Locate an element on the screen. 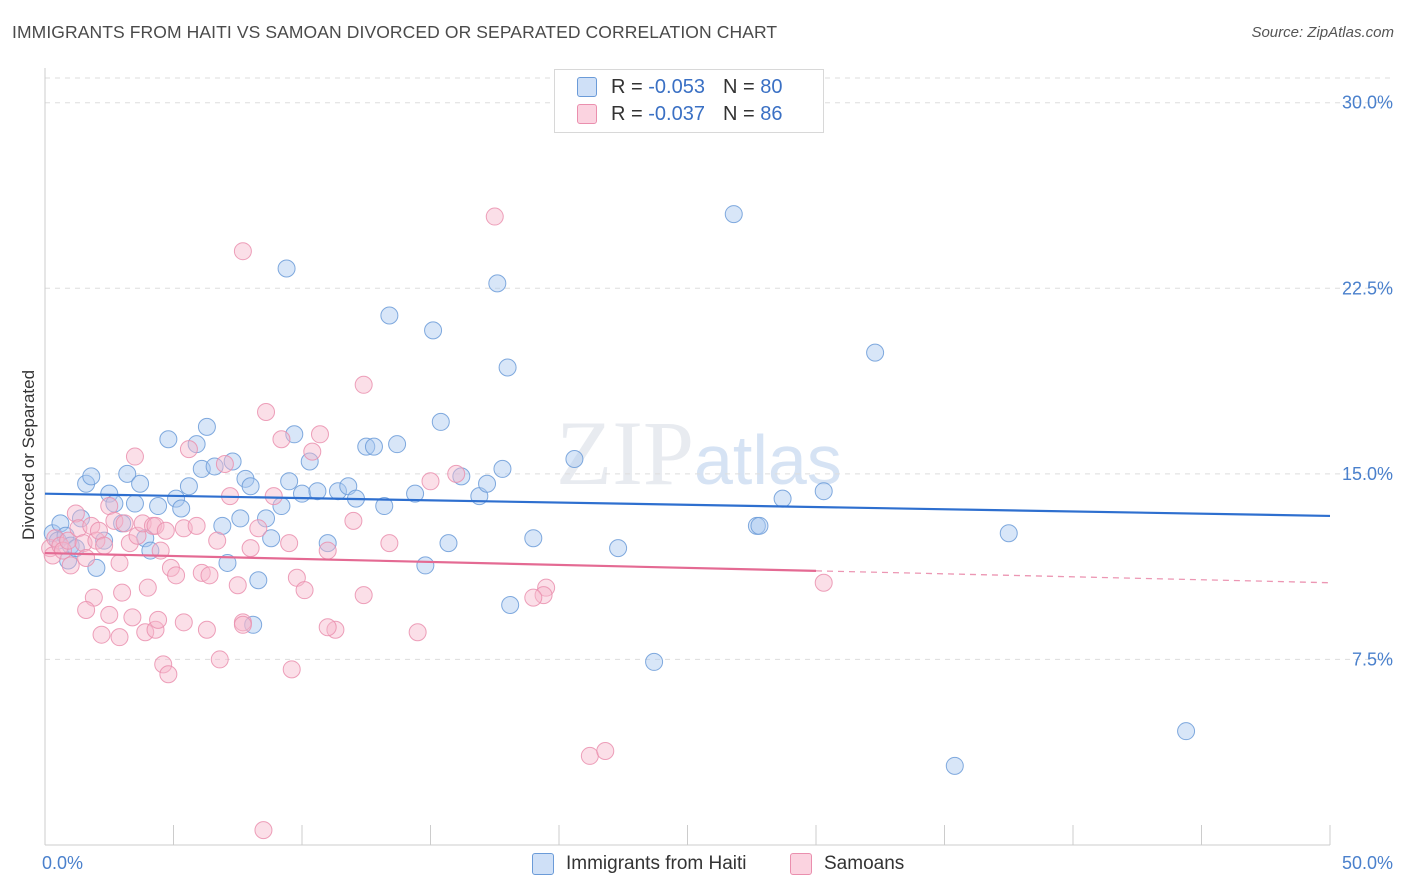  y-tick-label: 22.5% is located at coordinates (1367, 288).